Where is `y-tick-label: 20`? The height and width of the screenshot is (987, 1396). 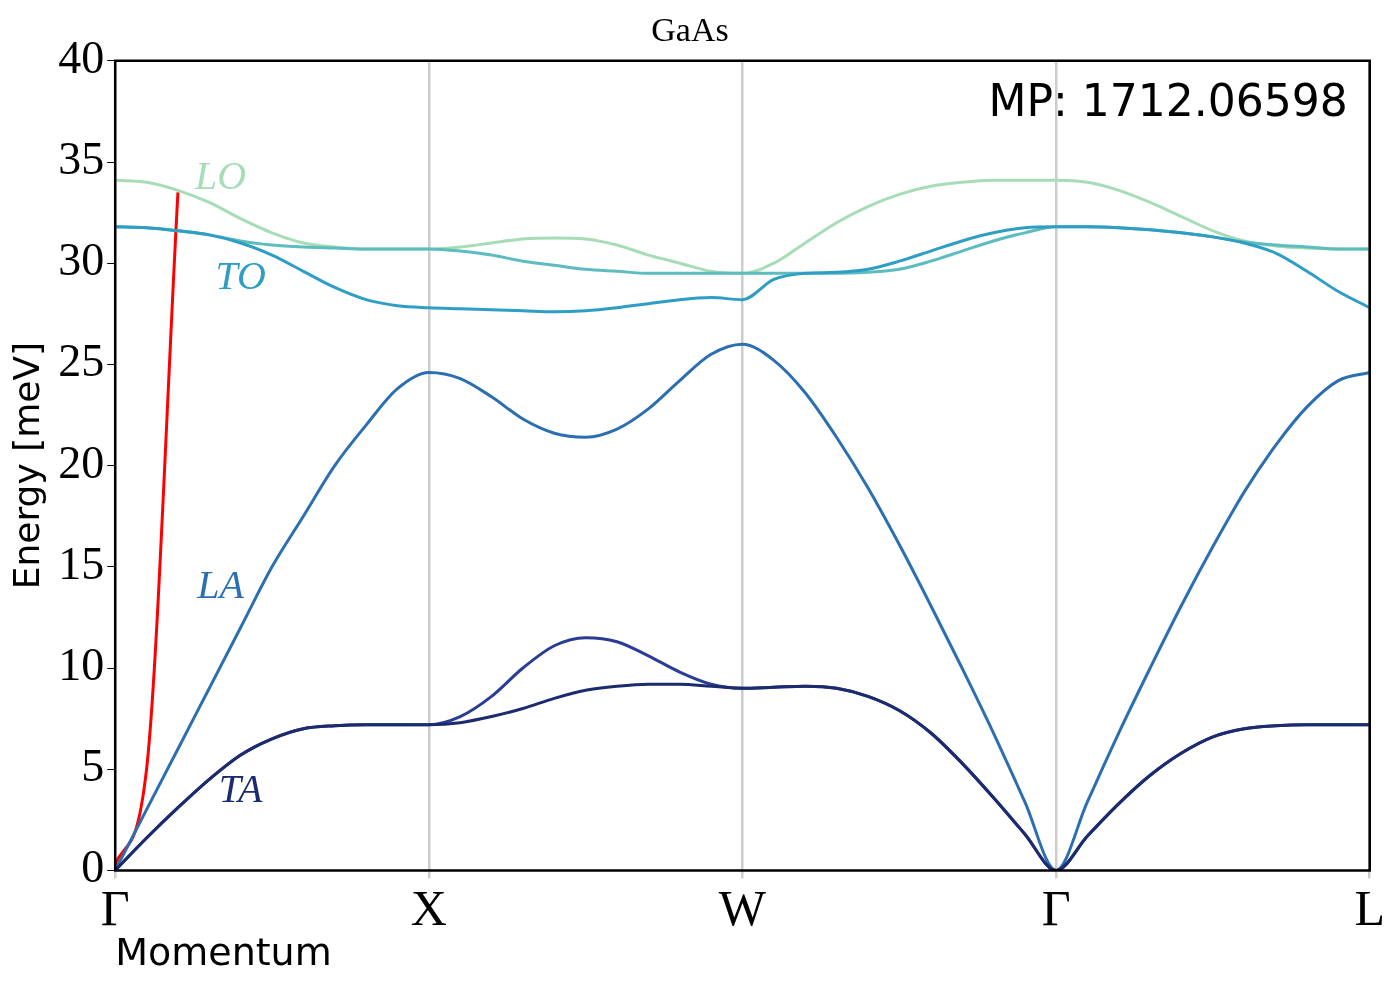 y-tick-label: 20 is located at coordinates (81, 462).